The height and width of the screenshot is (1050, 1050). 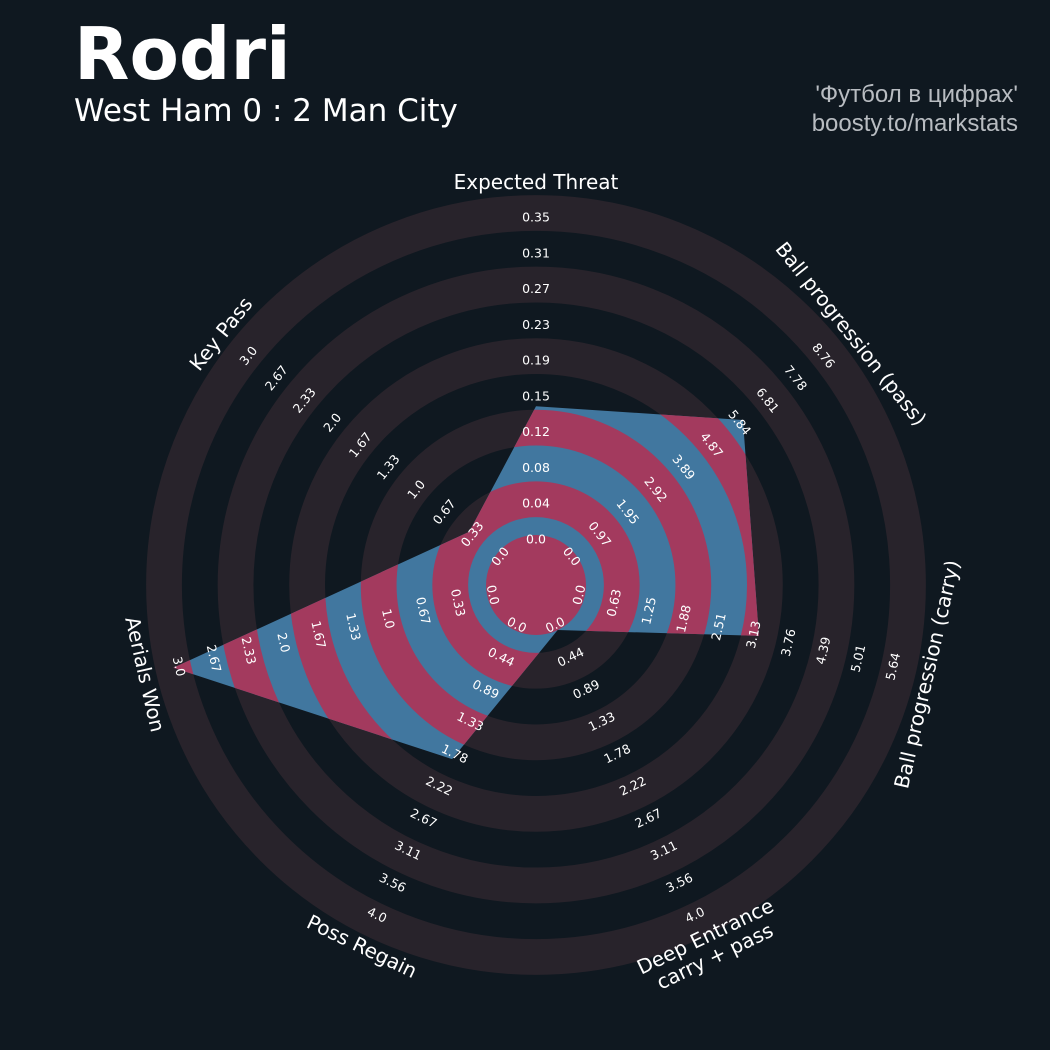 What do you see at coordinates (536, 503) in the screenshot?
I see `radar-tick-label: 0.04` at bounding box center [536, 503].